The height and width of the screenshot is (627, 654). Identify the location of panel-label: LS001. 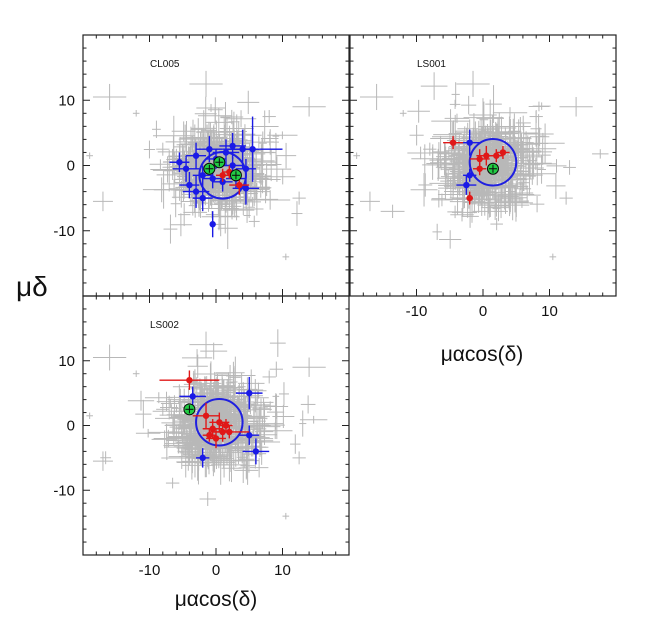
(431, 64).